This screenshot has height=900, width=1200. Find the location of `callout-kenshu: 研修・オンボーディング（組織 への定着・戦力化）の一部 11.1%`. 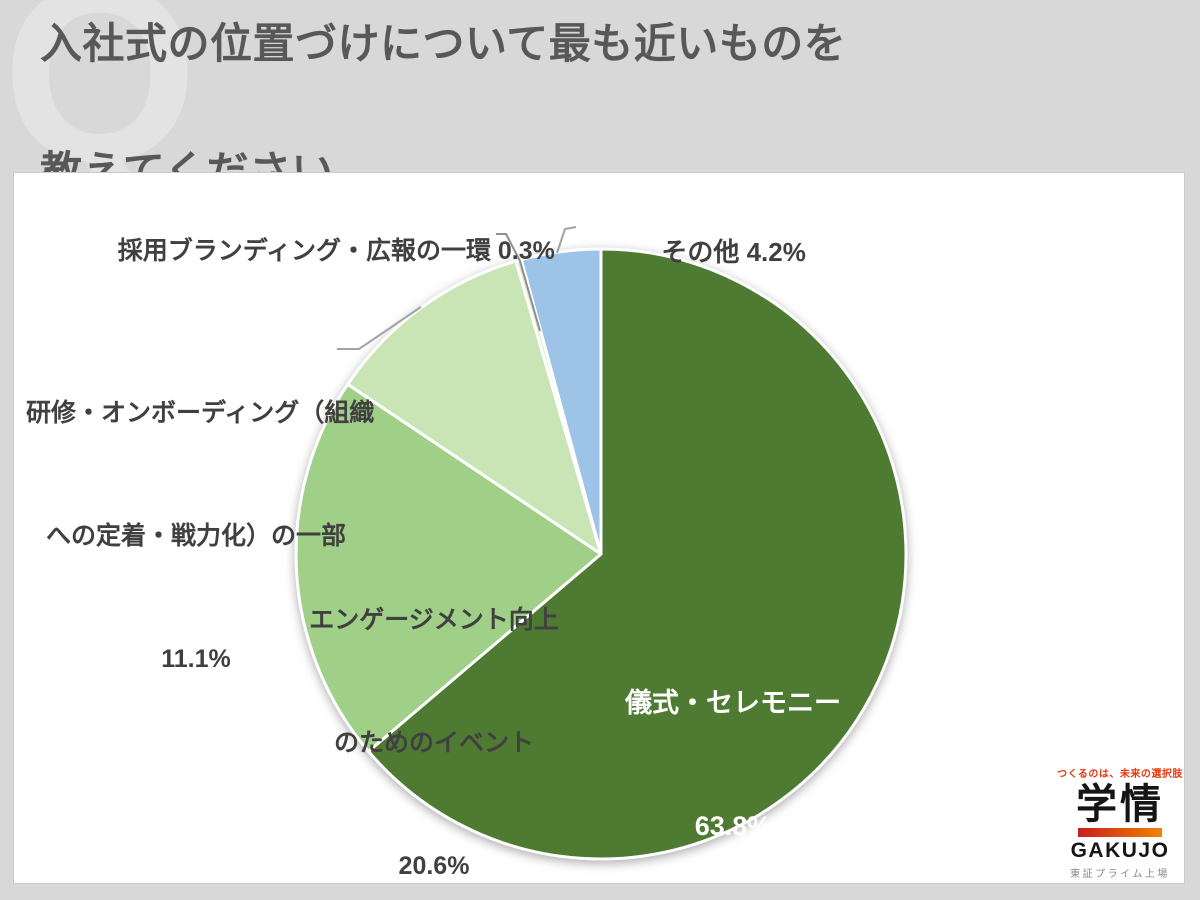

callout-kenshu: 研修・オンボーディング（組織 への定着・戦力化）の一部 11.1% is located at coordinates (200, 536).